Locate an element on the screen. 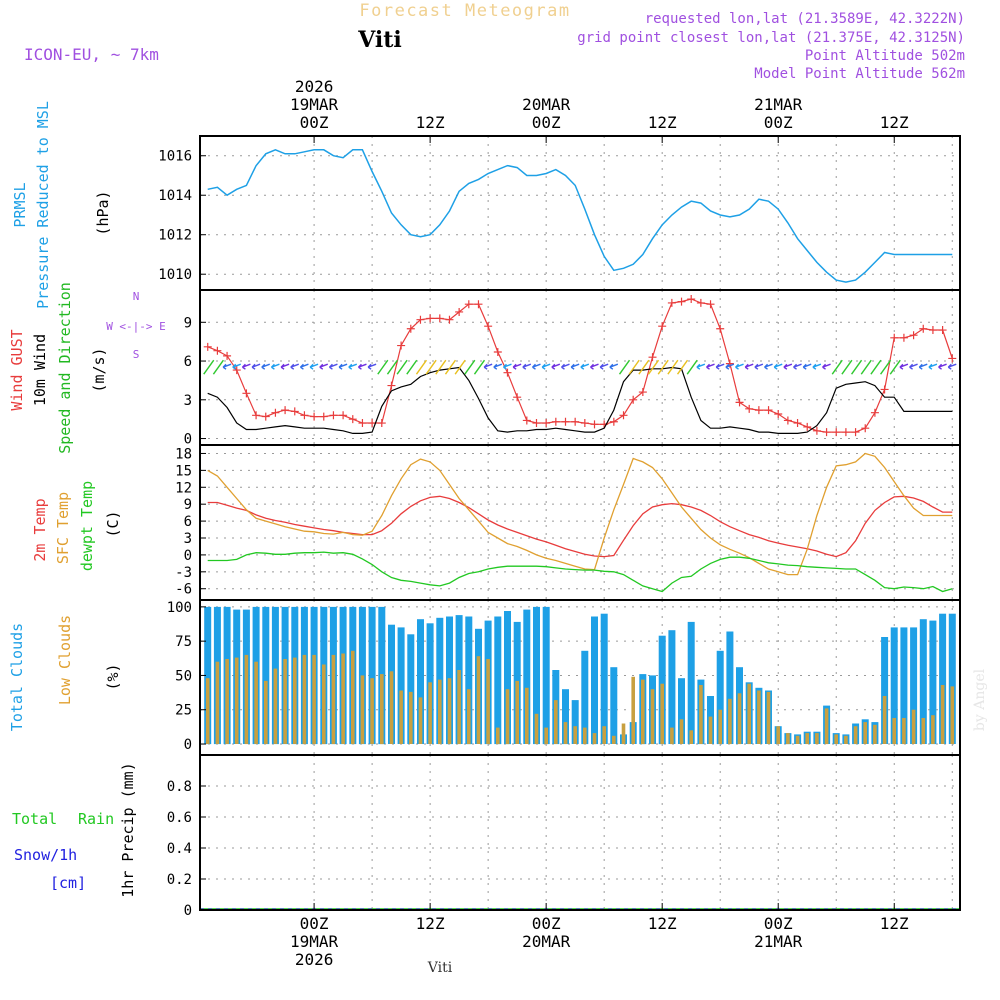 The width and height of the screenshot is (1000, 1000). total-label: Total is located at coordinates (34, 819).